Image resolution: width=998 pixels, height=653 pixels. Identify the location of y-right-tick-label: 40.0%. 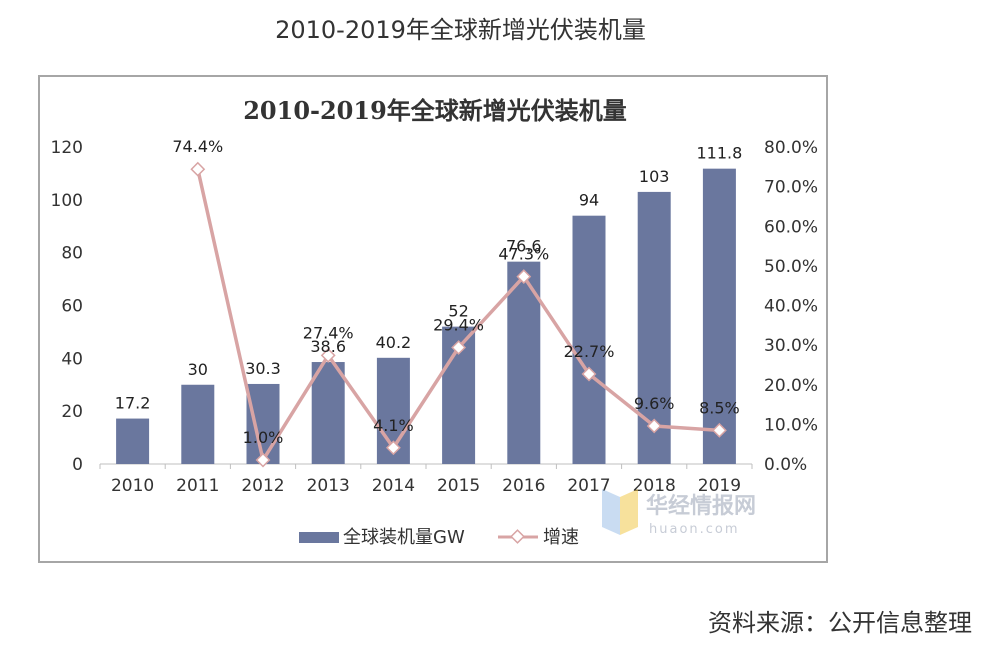
(791, 307).